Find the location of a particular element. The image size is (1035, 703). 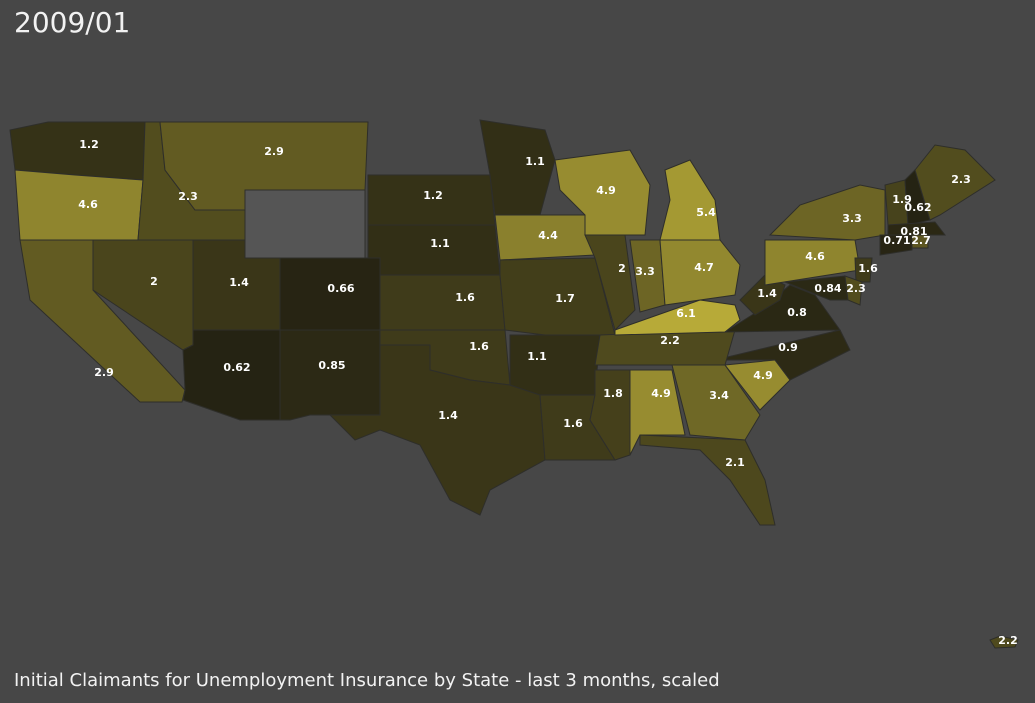

state-value-label: 2.7 is located at coordinates (921, 240).